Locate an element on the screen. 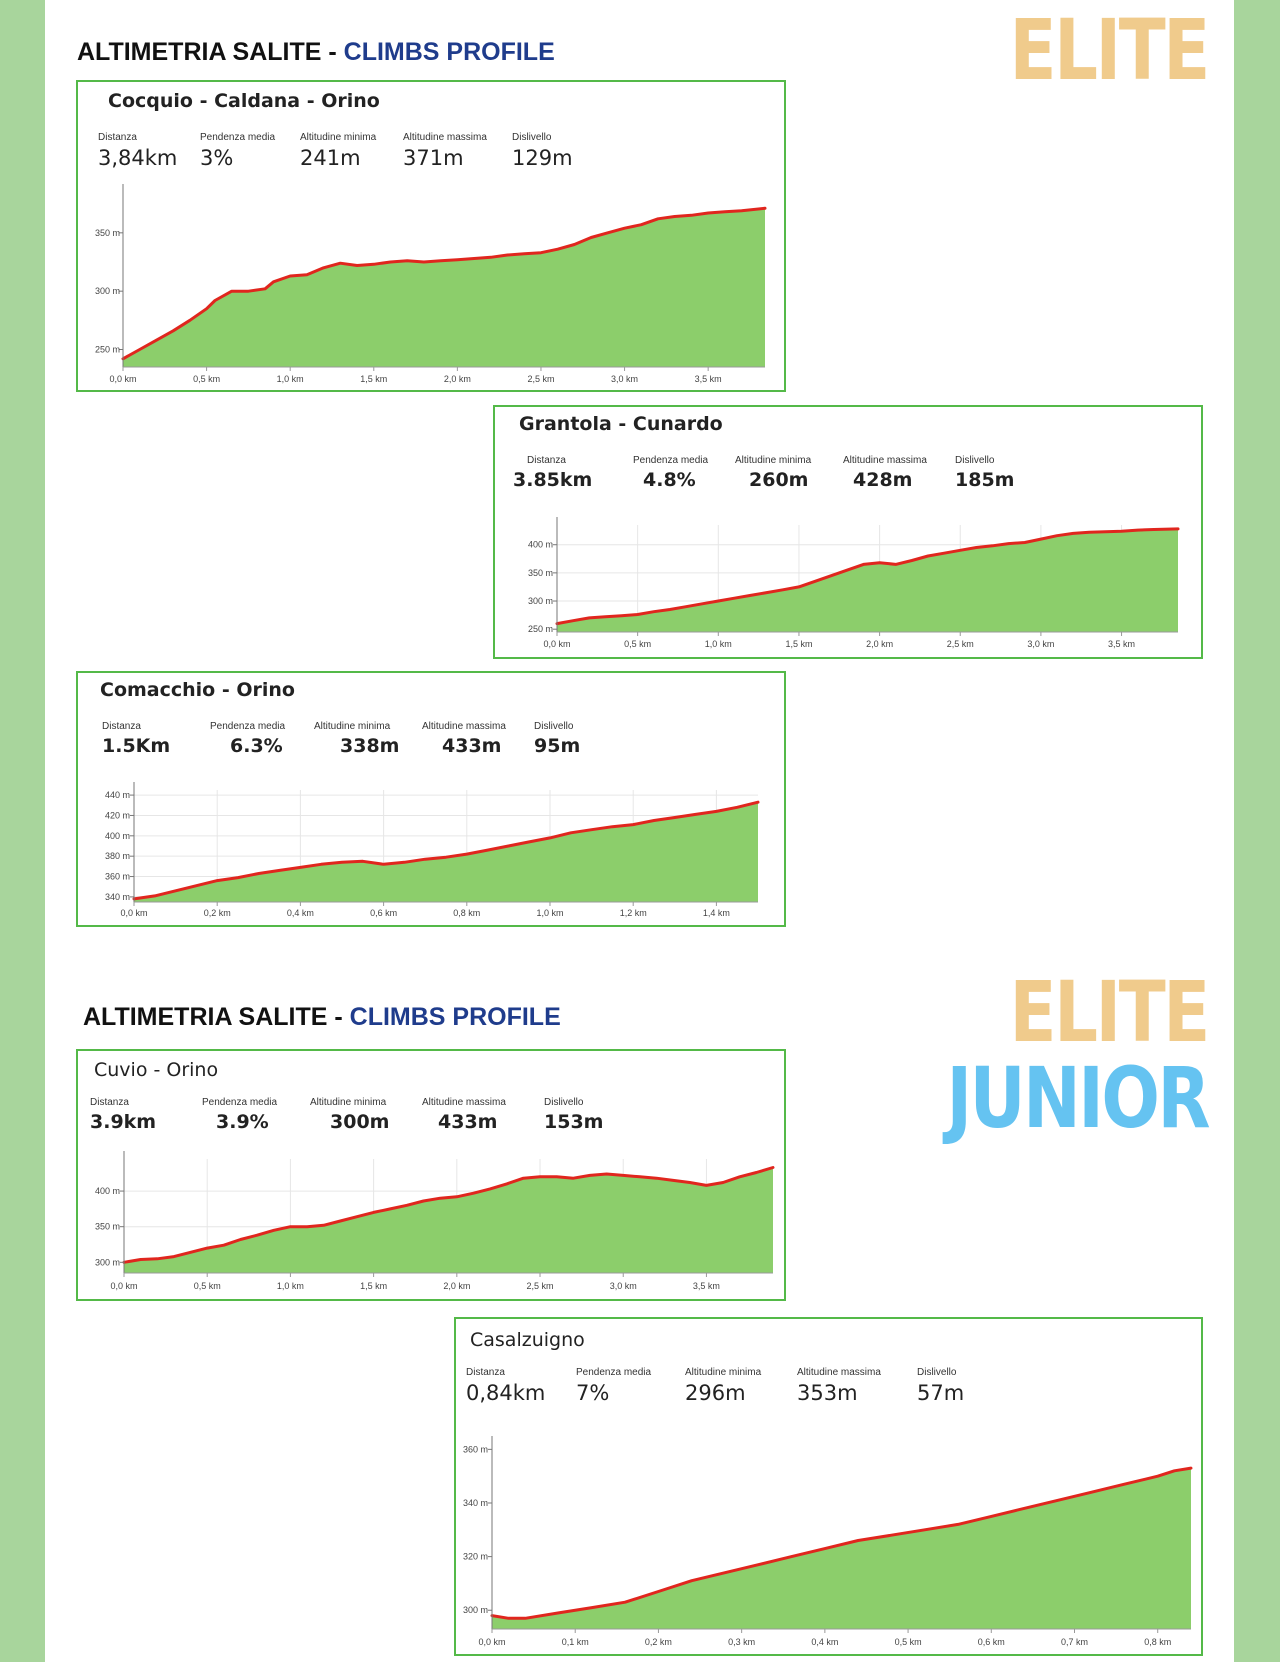 This screenshot has height=1662, width=1280. stat-max-altitude: Altitudine massima 371m is located at coordinates (445, 151).